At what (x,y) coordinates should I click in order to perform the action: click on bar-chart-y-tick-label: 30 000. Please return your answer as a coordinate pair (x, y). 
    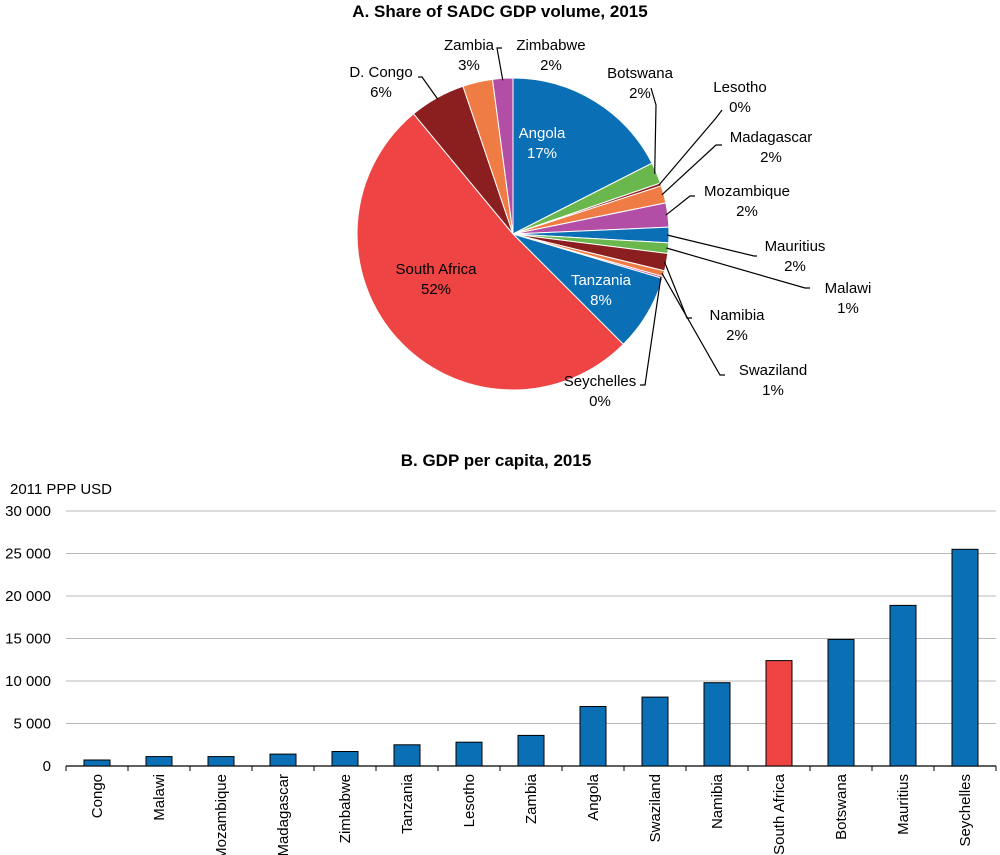
    Looking at the image, I should click on (28, 511).